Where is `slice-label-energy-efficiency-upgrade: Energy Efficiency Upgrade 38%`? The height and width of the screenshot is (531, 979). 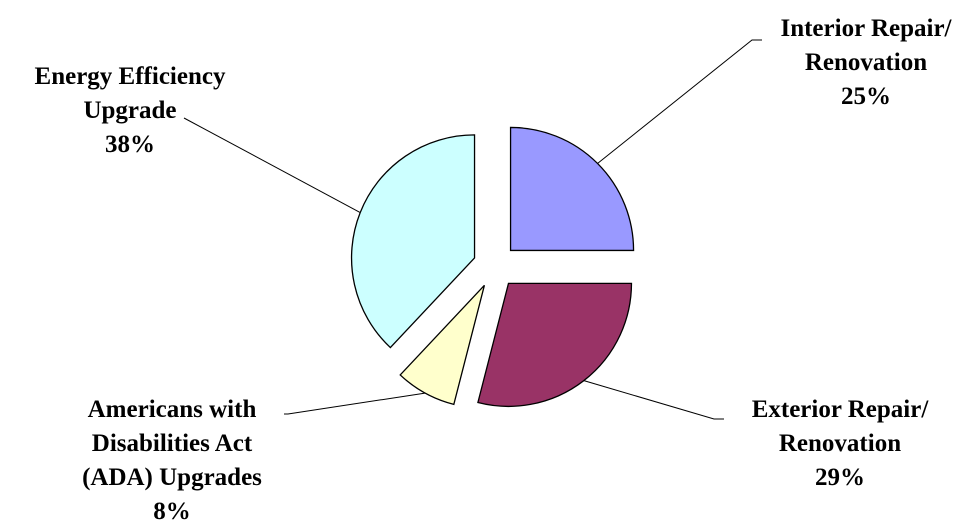 slice-label-energy-efficiency-upgrade: Energy Efficiency Upgrade 38% is located at coordinates (130, 110).